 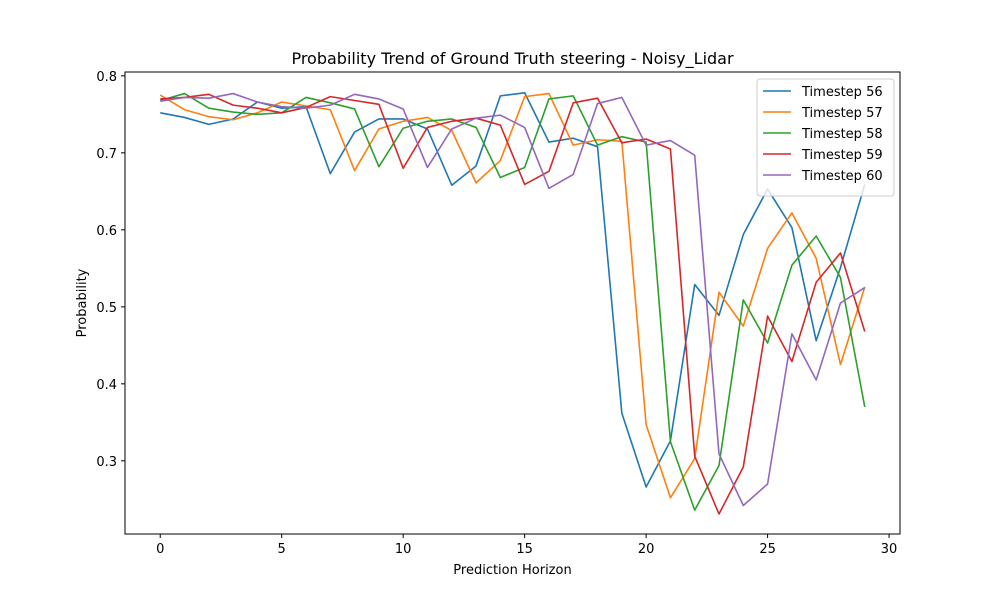 What do you see at coordinates (524, 549) in the screenshot?
I see `x-tick-label: 15` at bounding box center [524, 549].